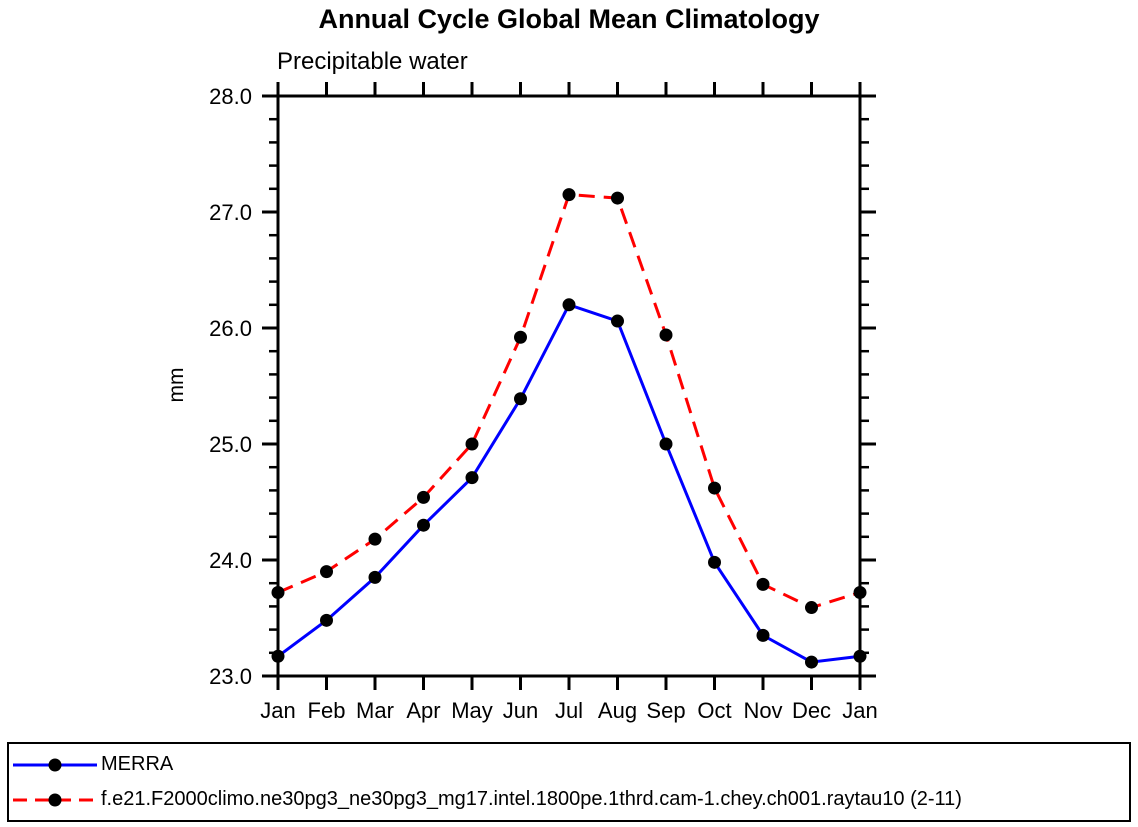 Image resolution: width=1138 pixels, height=827 pixels. I want to click on y-axis-tick-label: 23.0, so click(230, 676).